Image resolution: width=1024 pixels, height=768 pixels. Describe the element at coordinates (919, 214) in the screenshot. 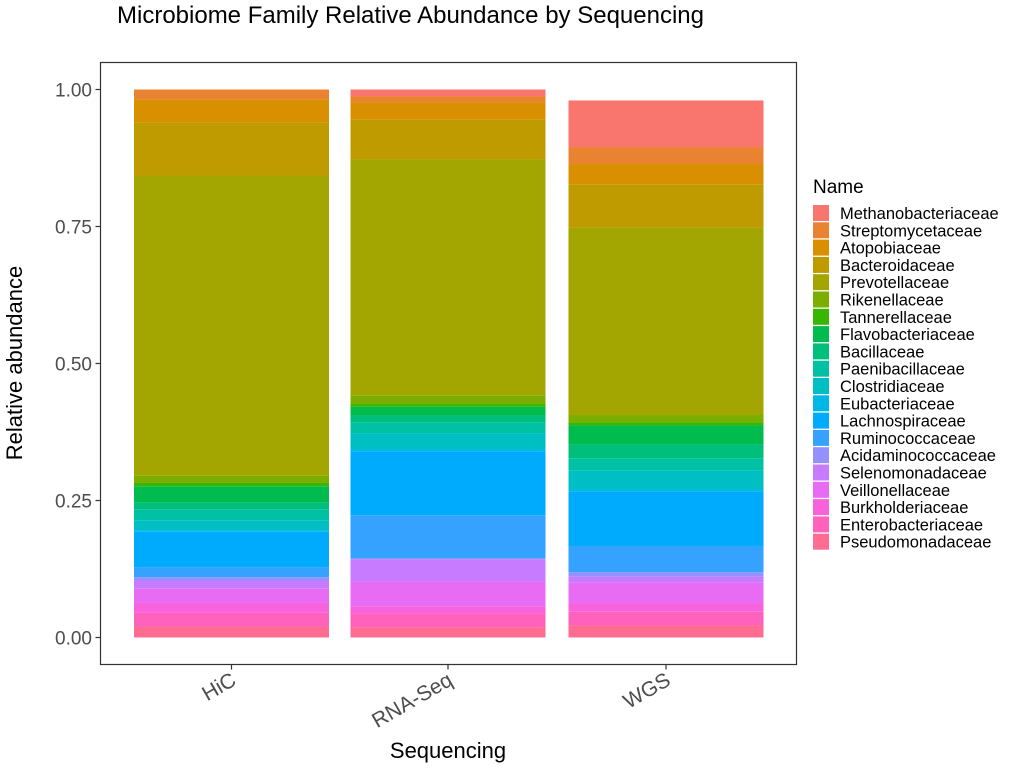

I see `legend-label: Methanobacteriaceae` at that location.